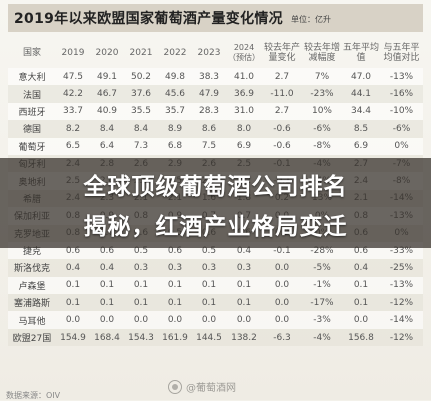  I want to click on headline-line-2: 揭秘，红酒产业格局变迁, so click(215, 227).